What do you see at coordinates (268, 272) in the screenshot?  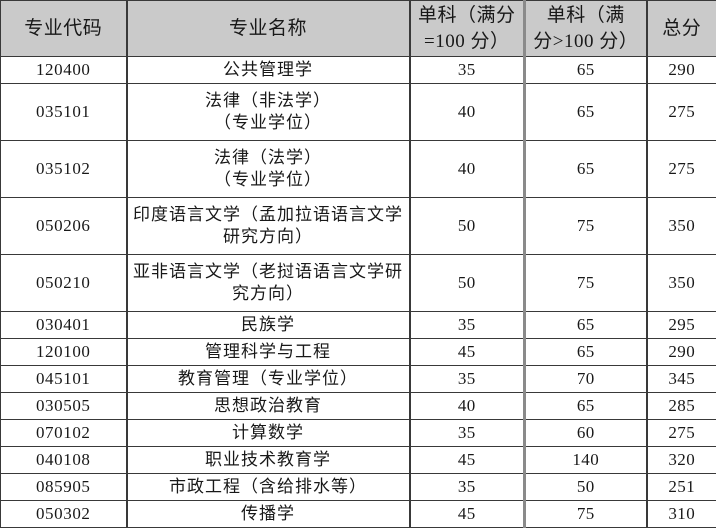 I see `cell-major-name-line1: 亚非语言文学（老挝语语言文学研` at bounding box center [268, 272].